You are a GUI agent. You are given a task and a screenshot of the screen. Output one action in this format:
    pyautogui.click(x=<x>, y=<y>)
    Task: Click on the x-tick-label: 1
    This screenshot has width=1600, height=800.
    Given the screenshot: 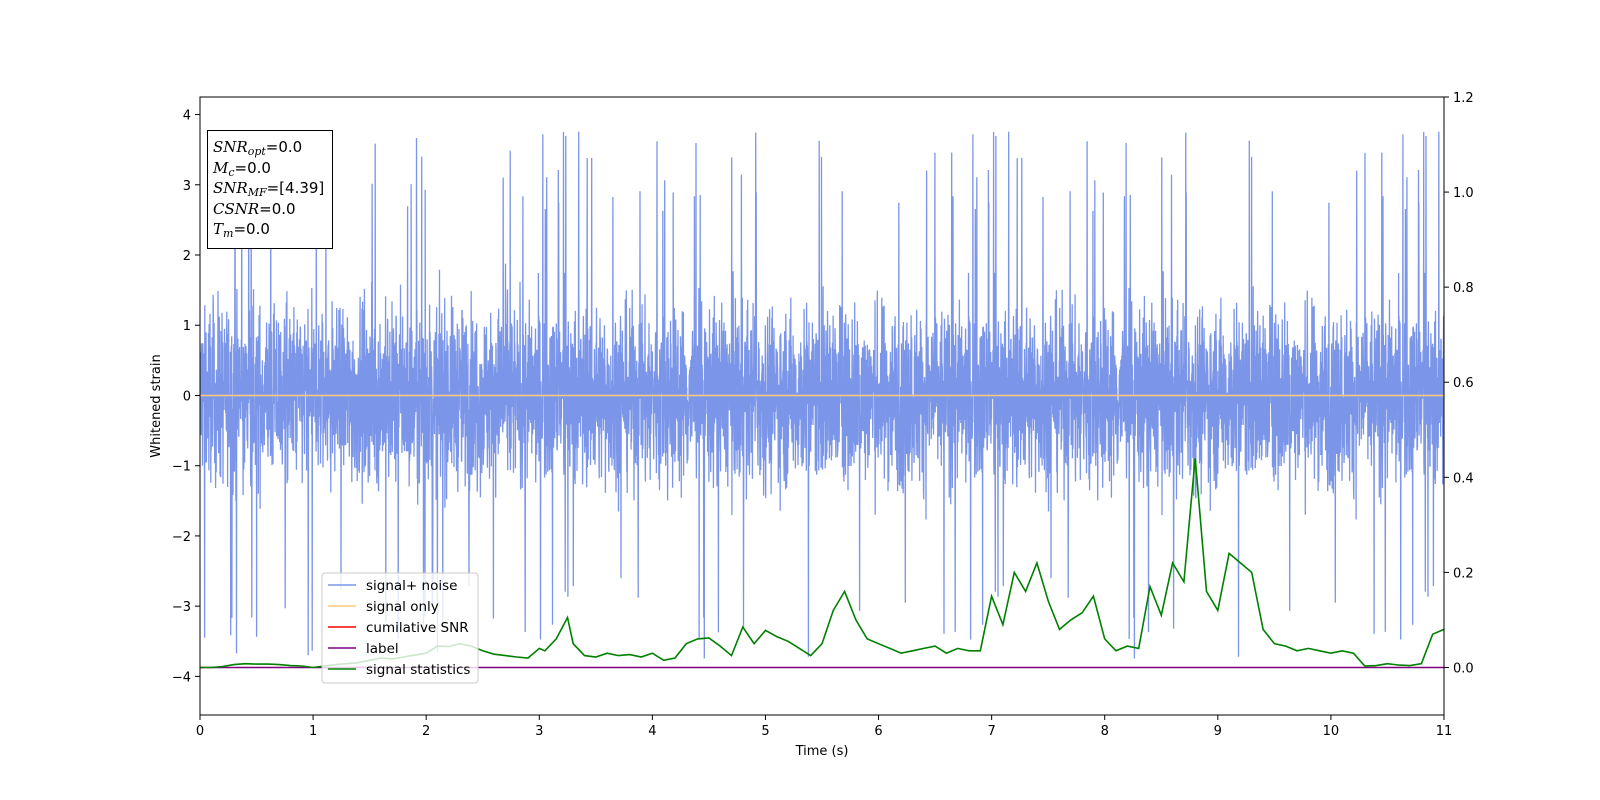 What is the action you would take?
    pyautogui.click(x=313, y=731)
    